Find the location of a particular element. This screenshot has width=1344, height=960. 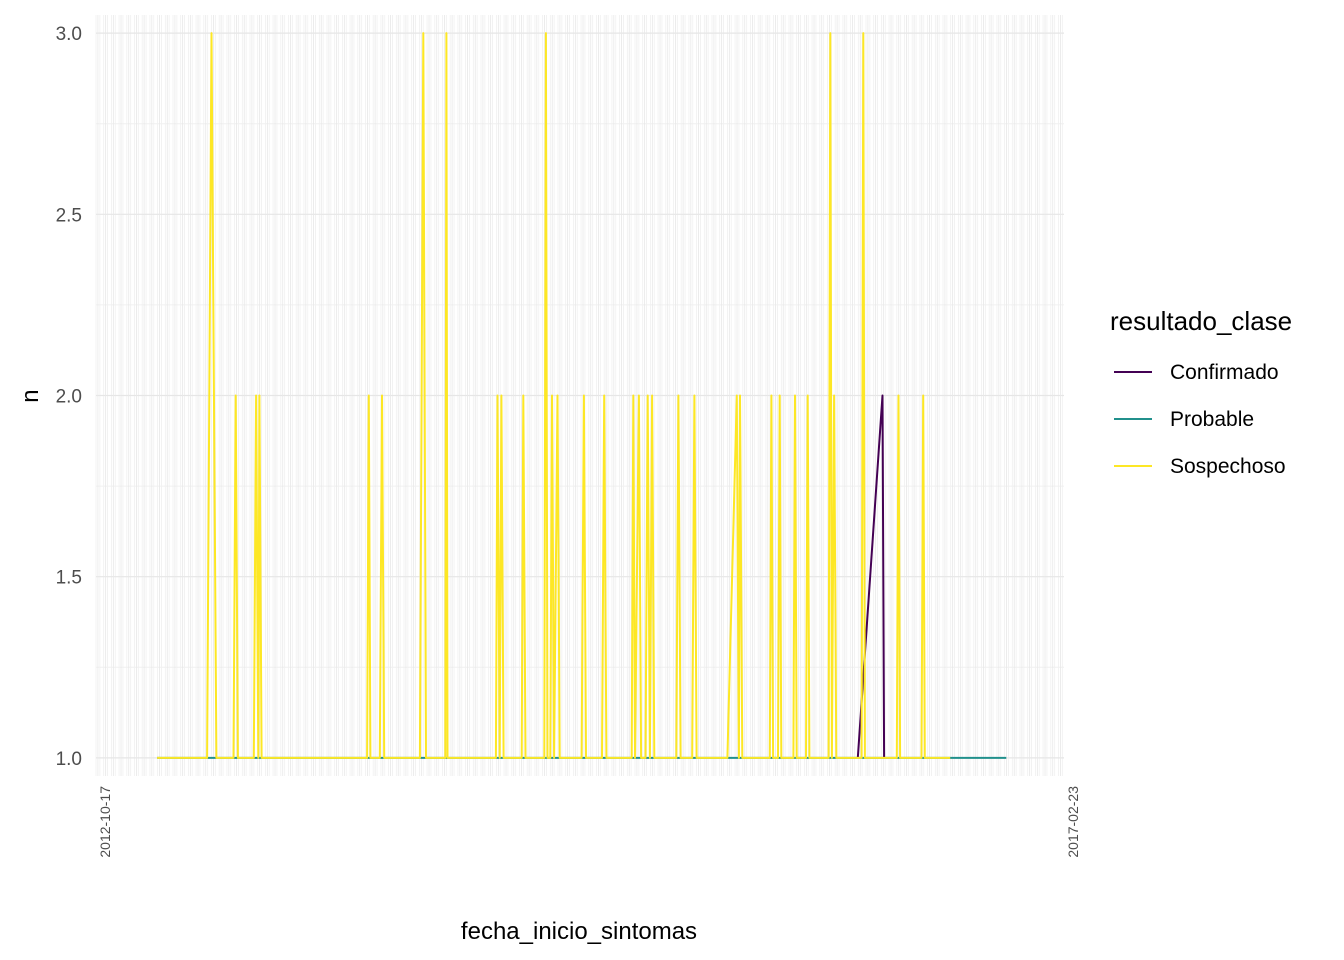

x-tick-label: 2017-02-23 is located at coordinates (1073, 822).